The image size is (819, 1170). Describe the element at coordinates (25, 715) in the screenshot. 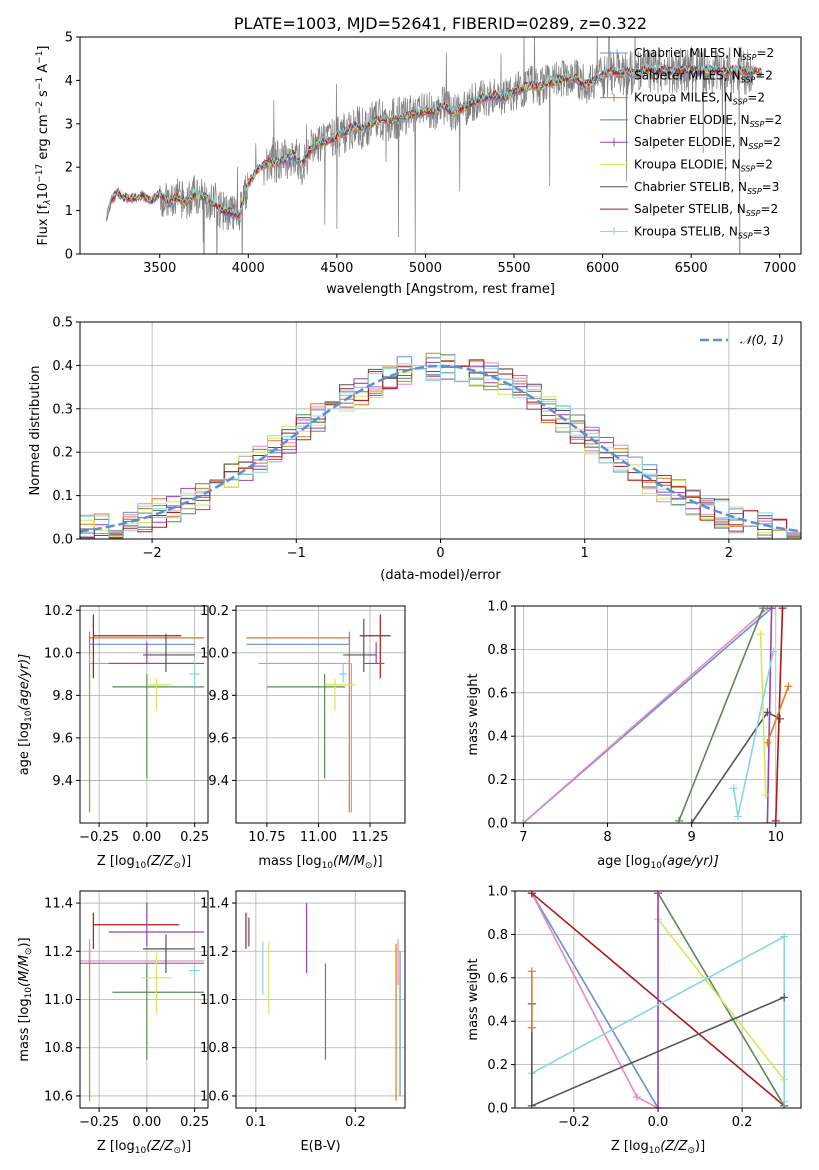

I see `y-axis-label: age [log10(age/yr)]` at that location.